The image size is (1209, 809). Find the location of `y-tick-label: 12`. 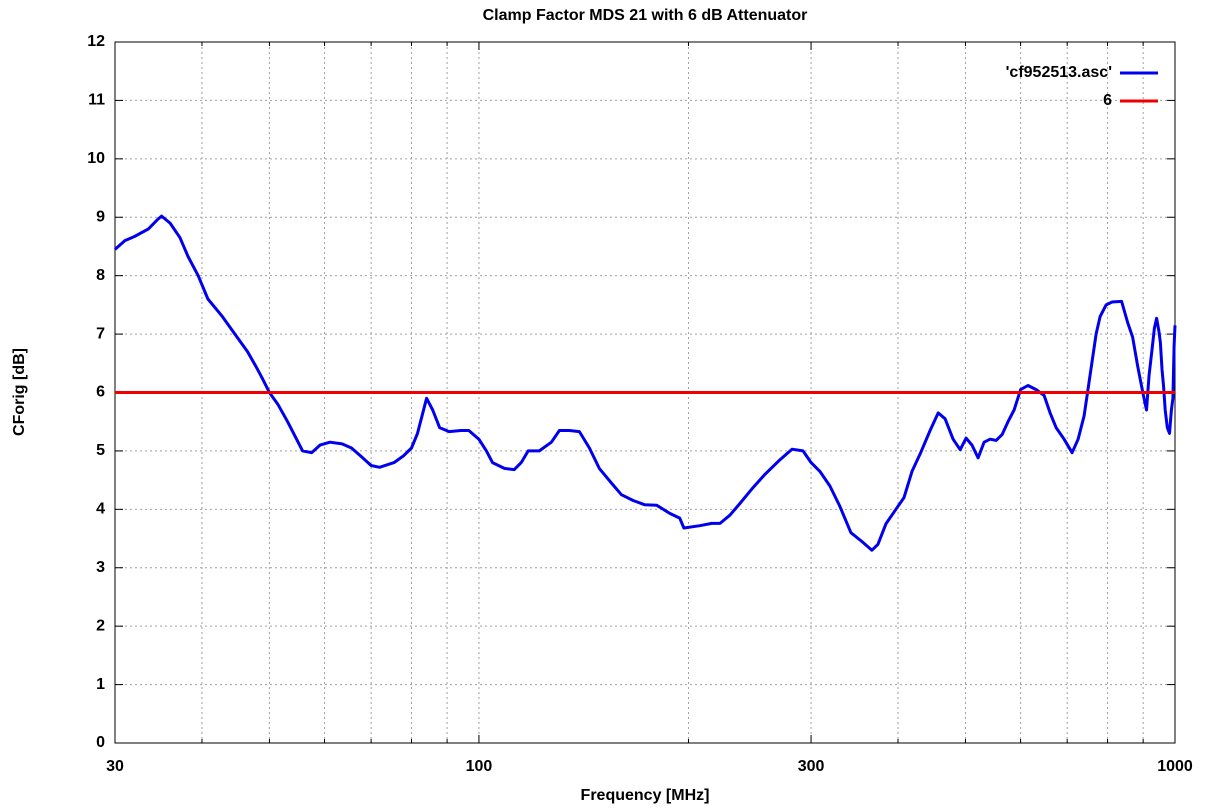

y-tick-label: 12 is located at coordinates (96, 41).